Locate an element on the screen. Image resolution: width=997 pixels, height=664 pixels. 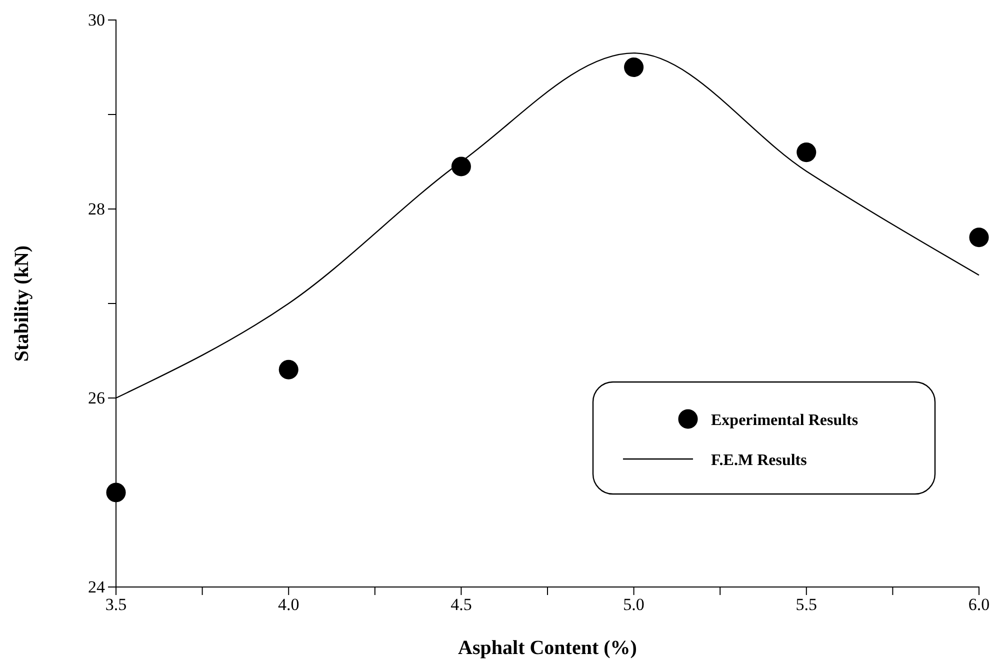
y-tick-label: 28 is located at coordinates (96, 208).